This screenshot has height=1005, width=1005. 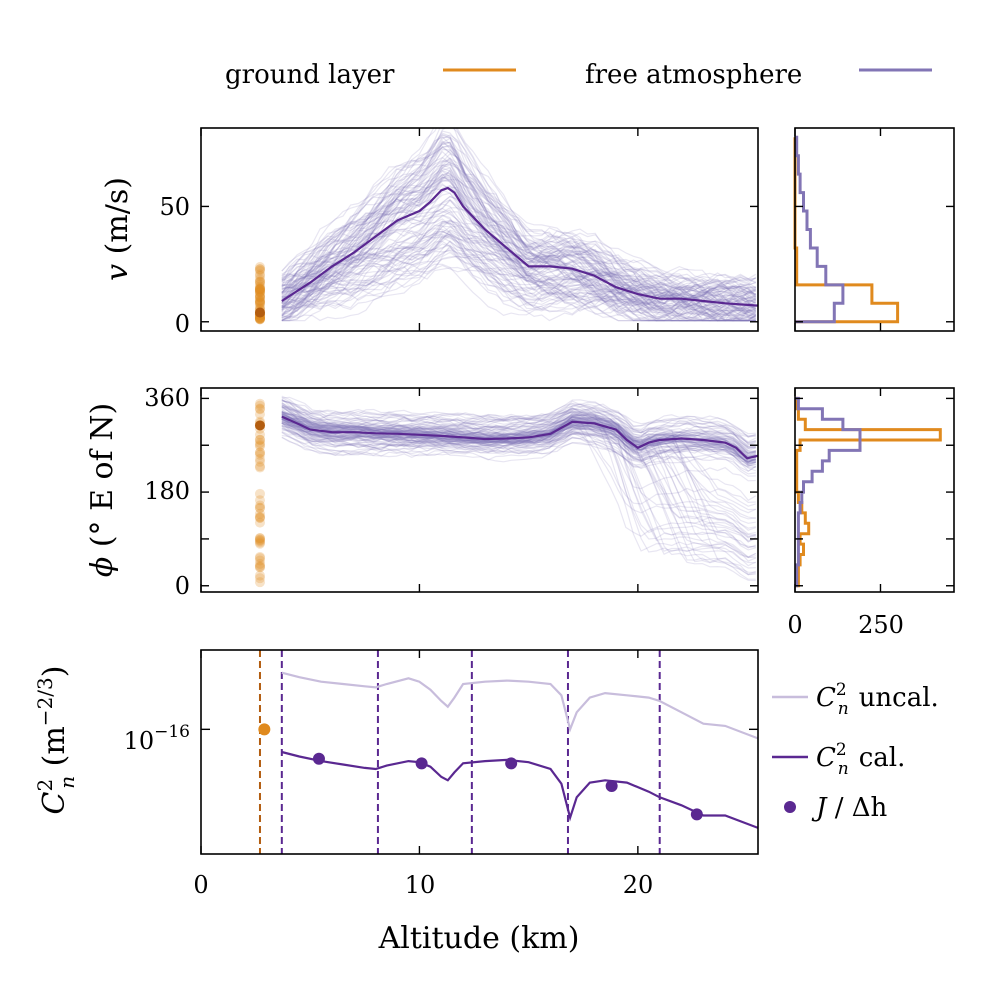 I want to click on v-tick-50: 50, so click(x=174, y=207).